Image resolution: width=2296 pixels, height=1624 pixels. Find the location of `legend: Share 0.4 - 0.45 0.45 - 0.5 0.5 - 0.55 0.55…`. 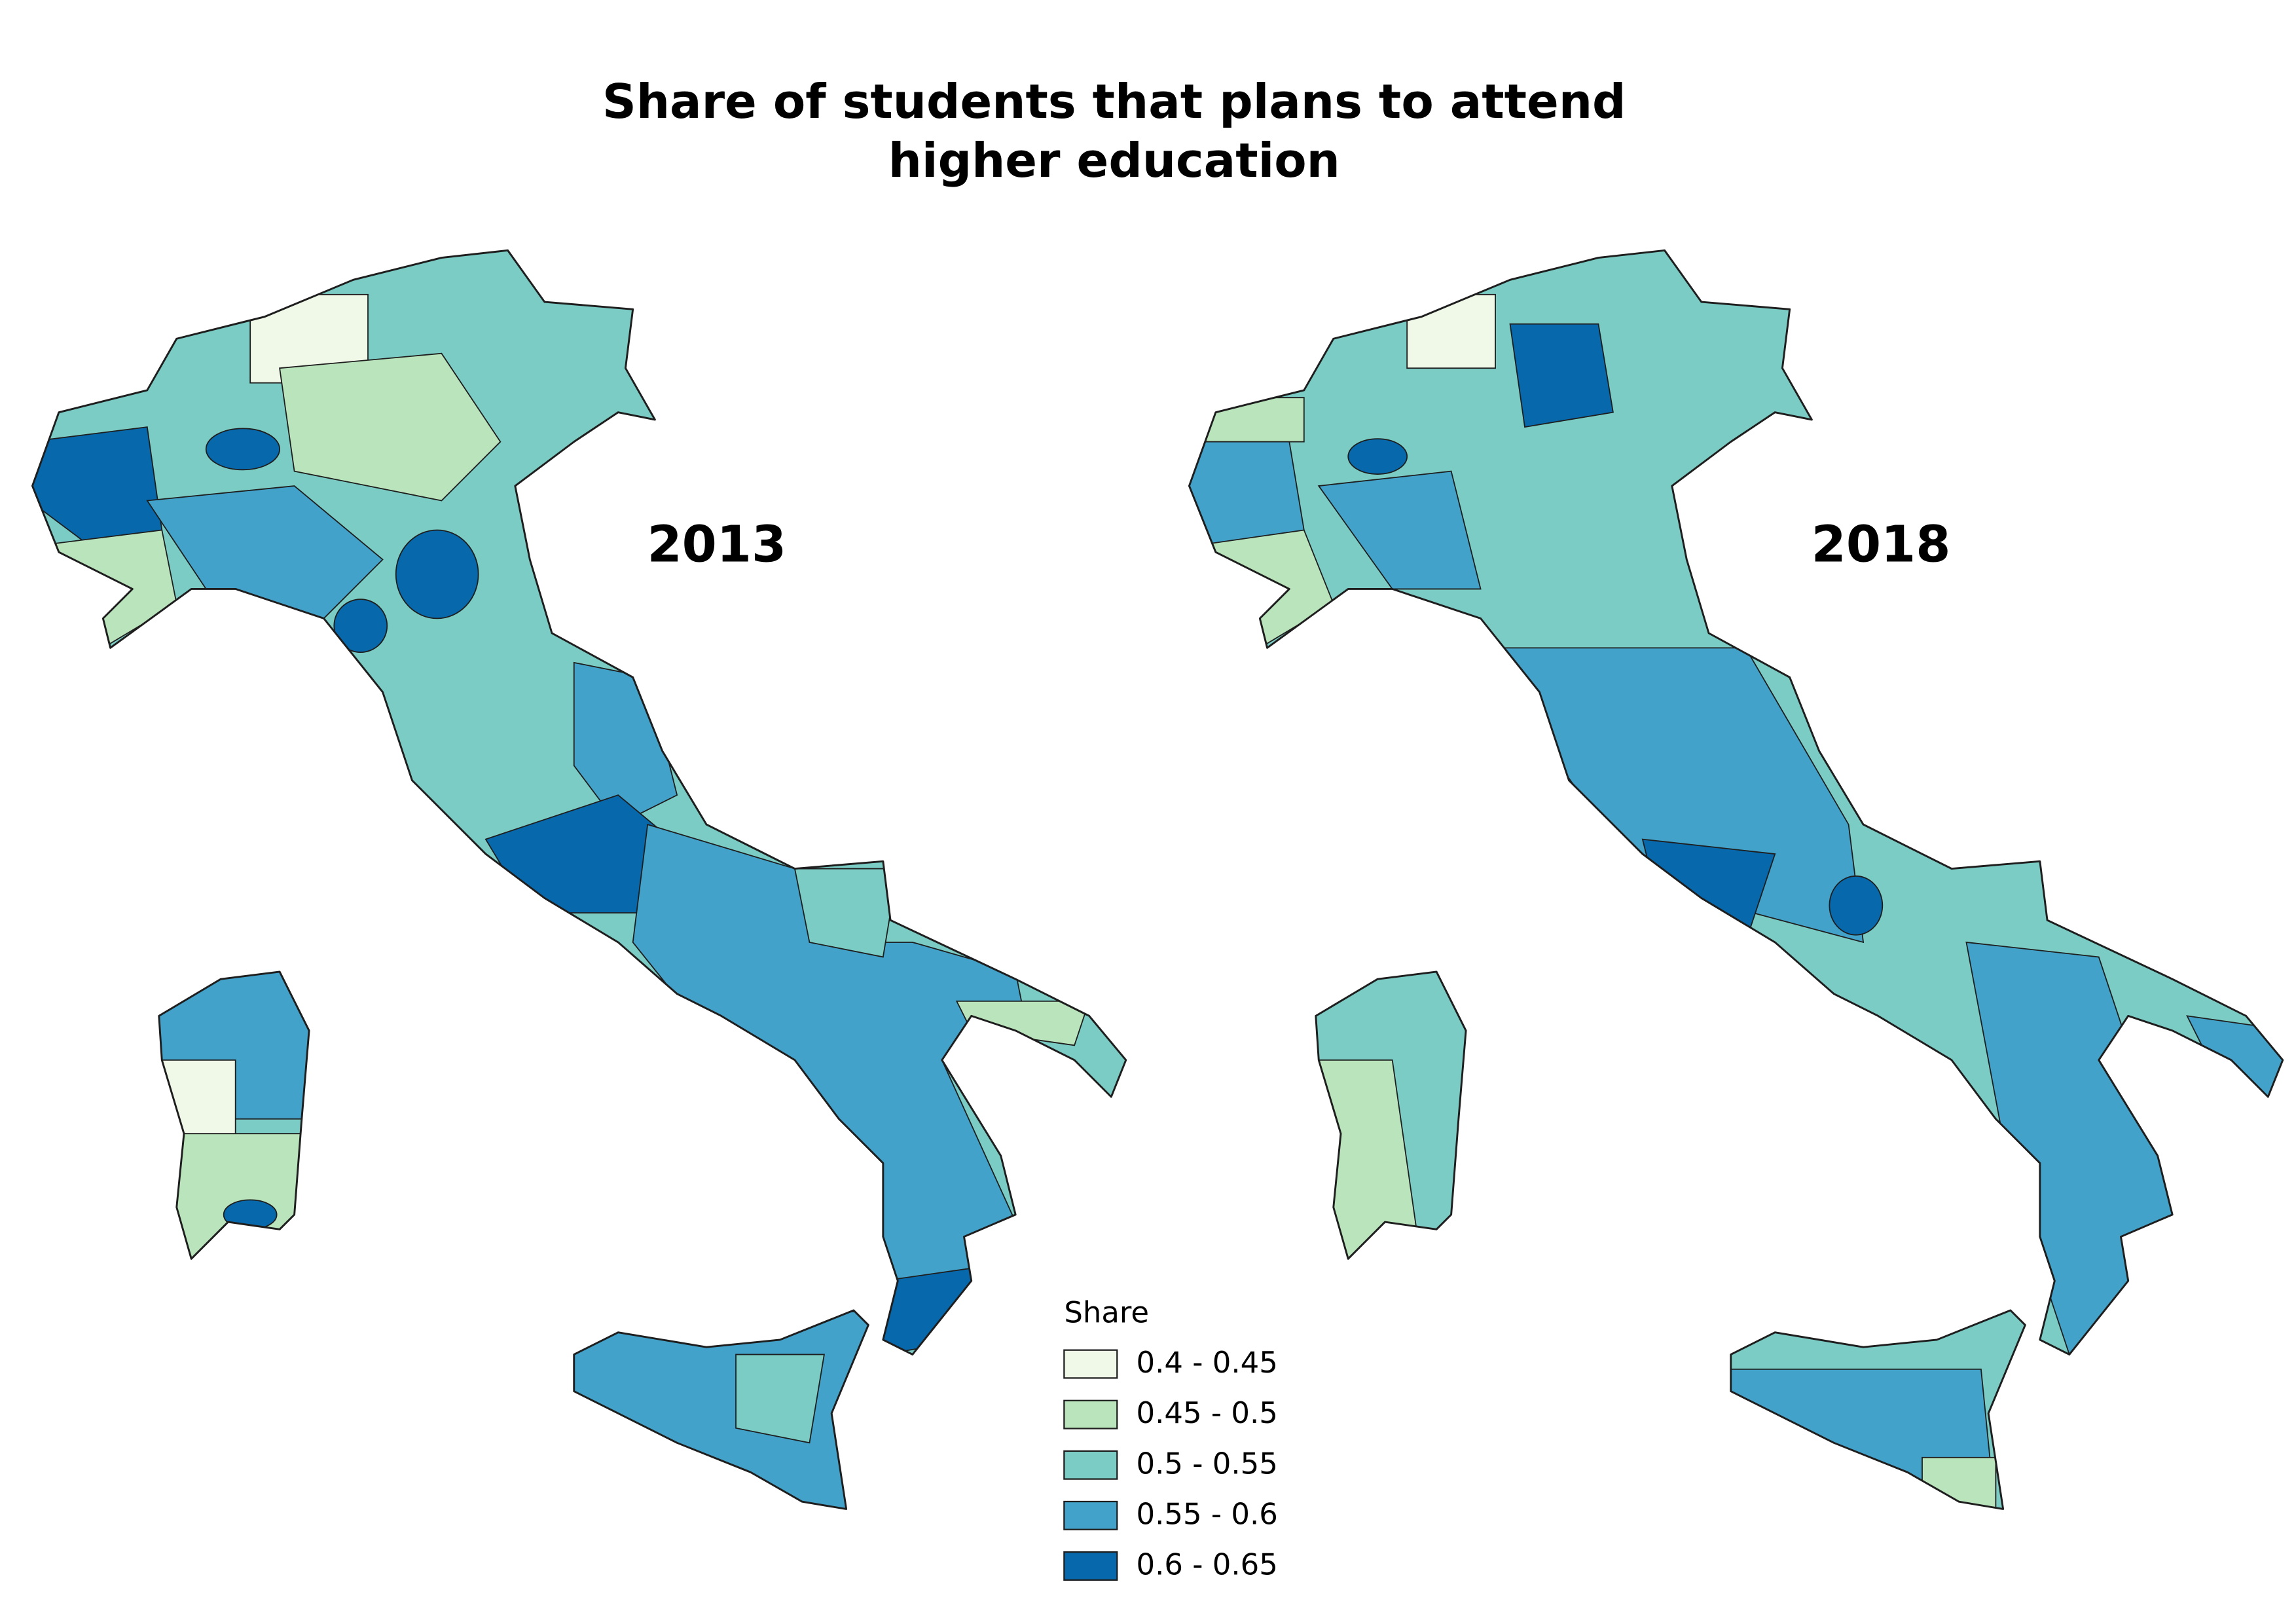

legend: Share 0.4 - 0.45 0.45 - 0.5 0.5 - 0.55 0.55… is located at coordinates (1170, 1438).